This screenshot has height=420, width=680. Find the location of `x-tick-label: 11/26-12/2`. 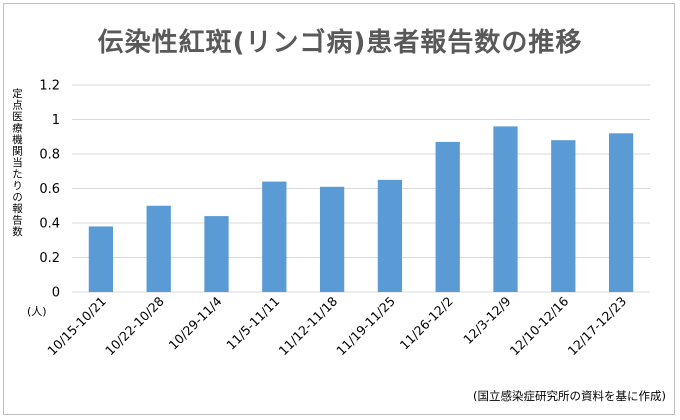

x-tick-label: 11/26-12/2 is located at coordinates (426, 323).